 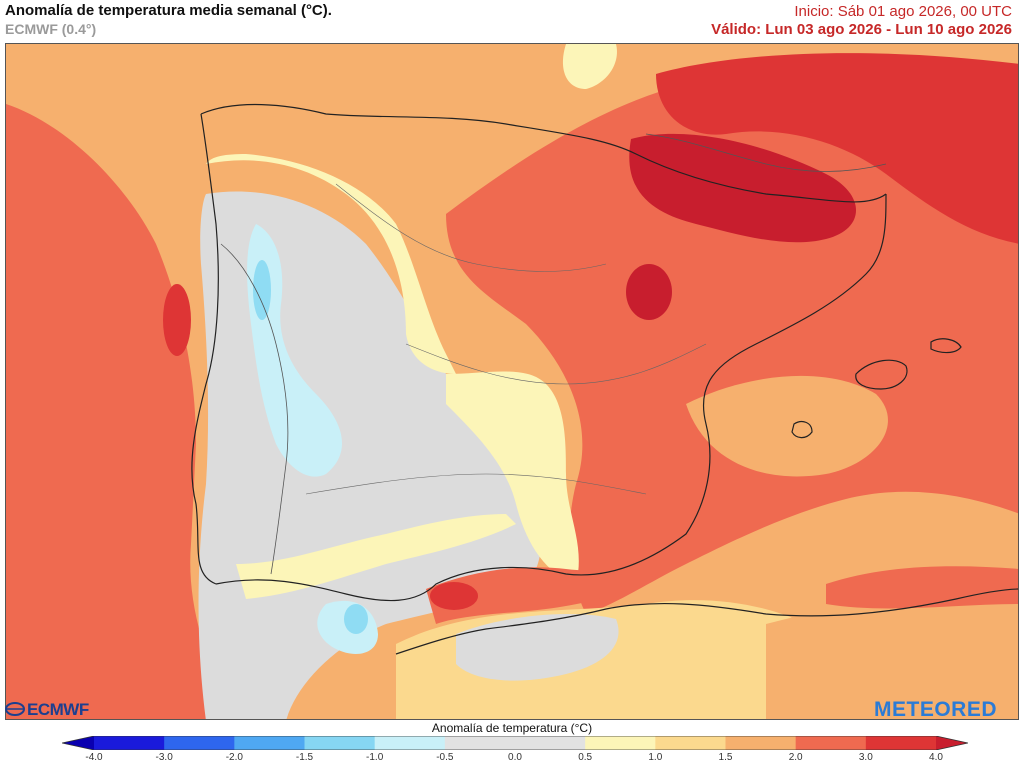 What do you see at coordinates (541, 589) in the screenshot?
I see `southeast-hot-band` at bounding box center [541, 589].